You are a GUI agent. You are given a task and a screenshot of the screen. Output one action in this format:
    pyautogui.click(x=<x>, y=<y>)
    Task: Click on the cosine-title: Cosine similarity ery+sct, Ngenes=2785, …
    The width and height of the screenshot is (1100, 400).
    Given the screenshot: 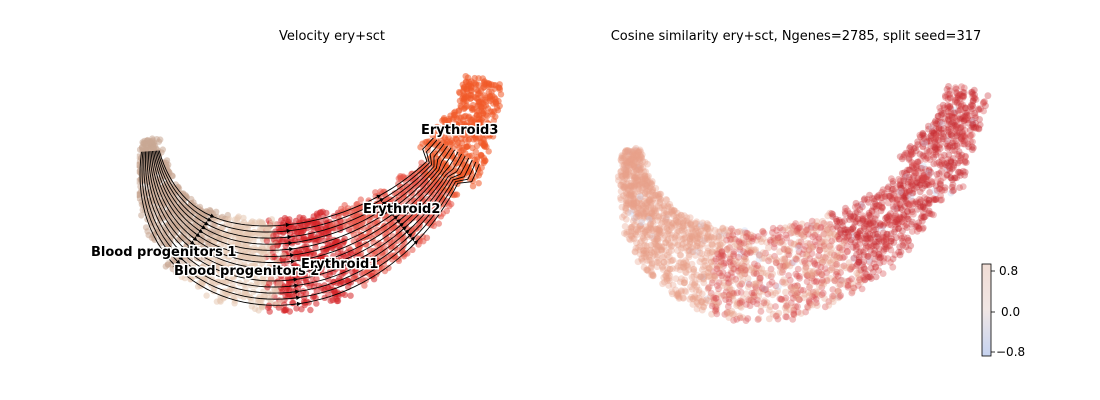 What is the action you would take?
    pyautogui.click(x=796, y=36)
    